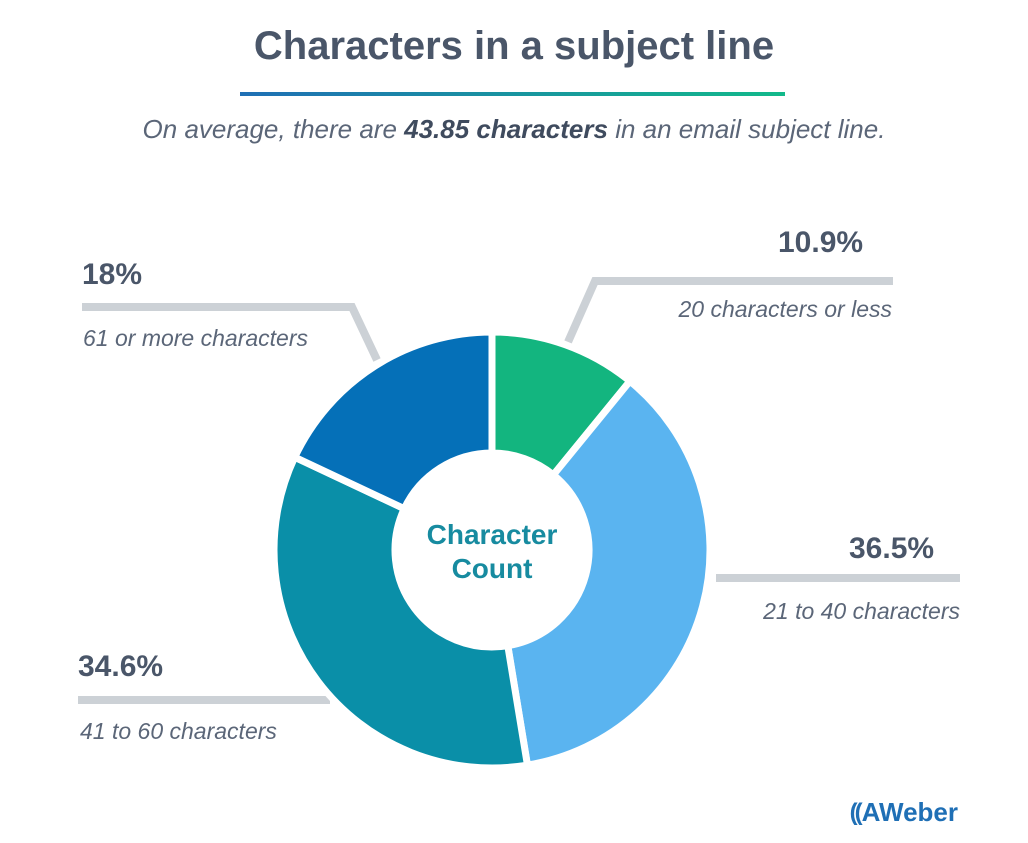 The width and height of the screenshot is (1028, 843). Describe the element at coordinates (746, 129) in the screenshot. I see `subtitle-after: in an email subject line.` at that location.